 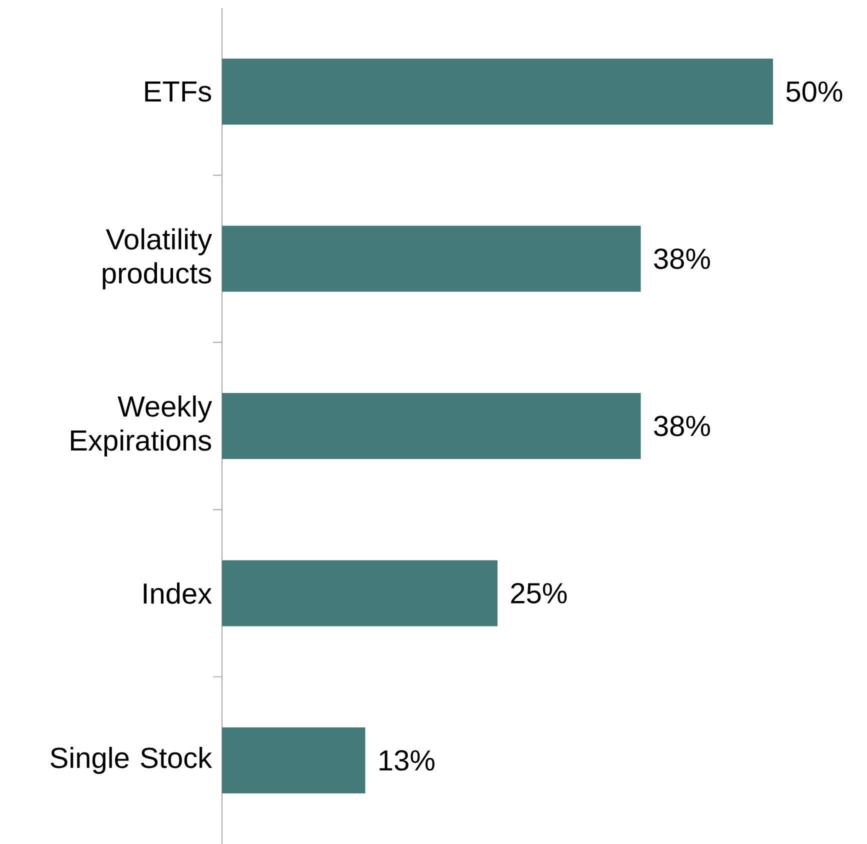 I want to click on y-tick-label: ETFs, so click(x=178, y=91).